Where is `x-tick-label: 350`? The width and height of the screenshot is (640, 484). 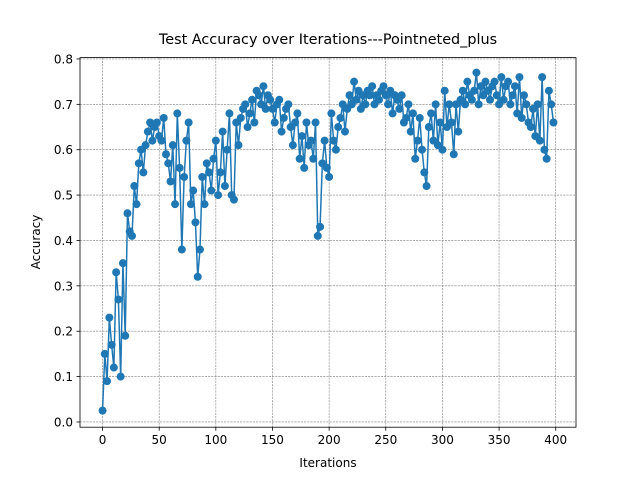
x-tick-label: 350 is located at coordinates (499, 440).